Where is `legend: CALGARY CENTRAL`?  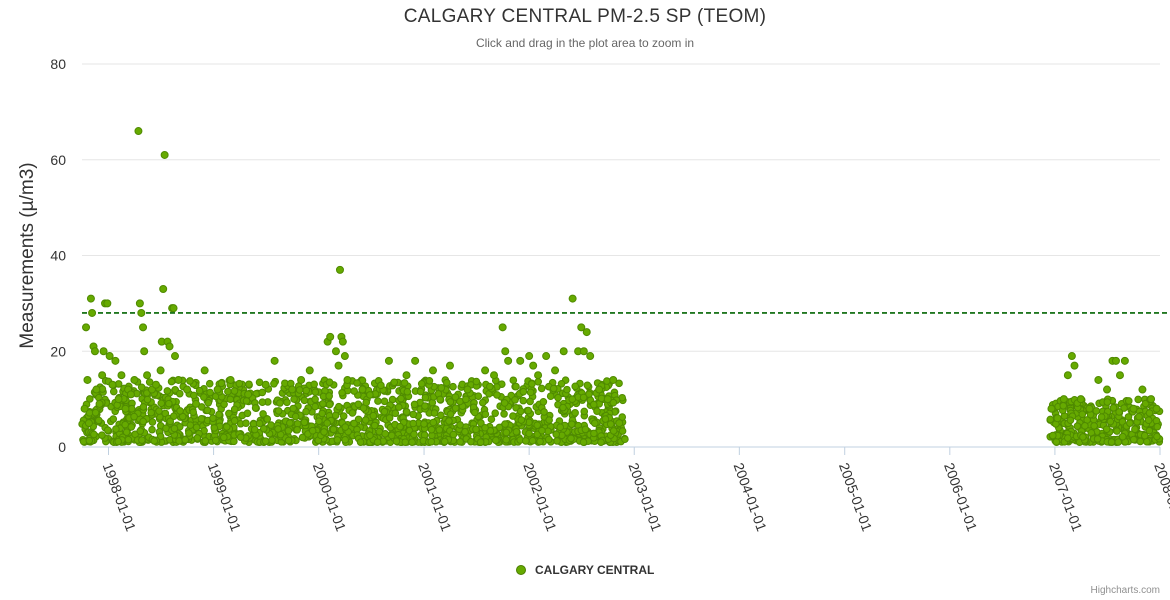
legend: CALGARY CENTRAL is located at coordinates (585, 570).